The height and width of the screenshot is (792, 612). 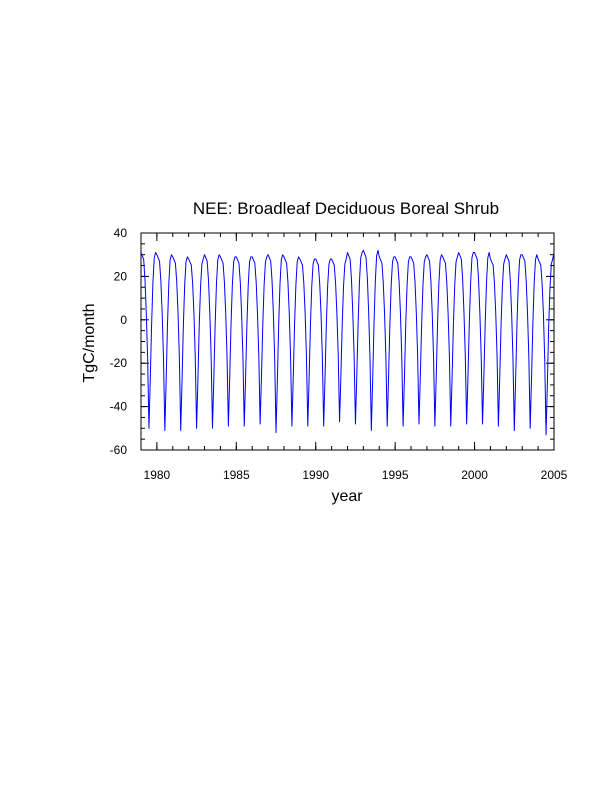 I want to click on x-axis-label: year, so click(x=347, y=496).